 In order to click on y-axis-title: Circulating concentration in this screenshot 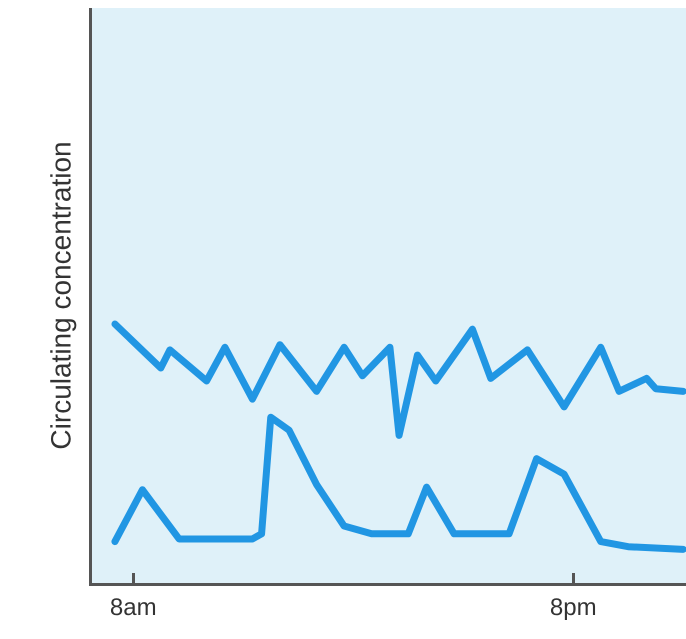, I will do `click(61, 295)`.